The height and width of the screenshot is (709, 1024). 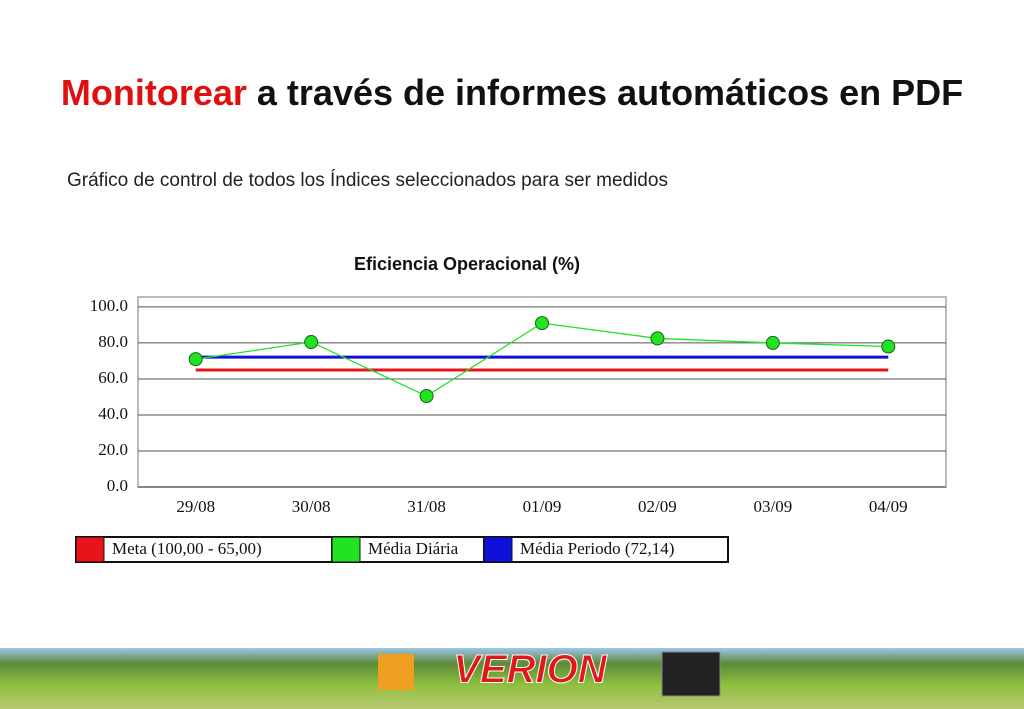 What do you see at coordinates (657, 506) in the screenshot?
I see `x-tick-label: 02/09` at bounding box center [657, 506].